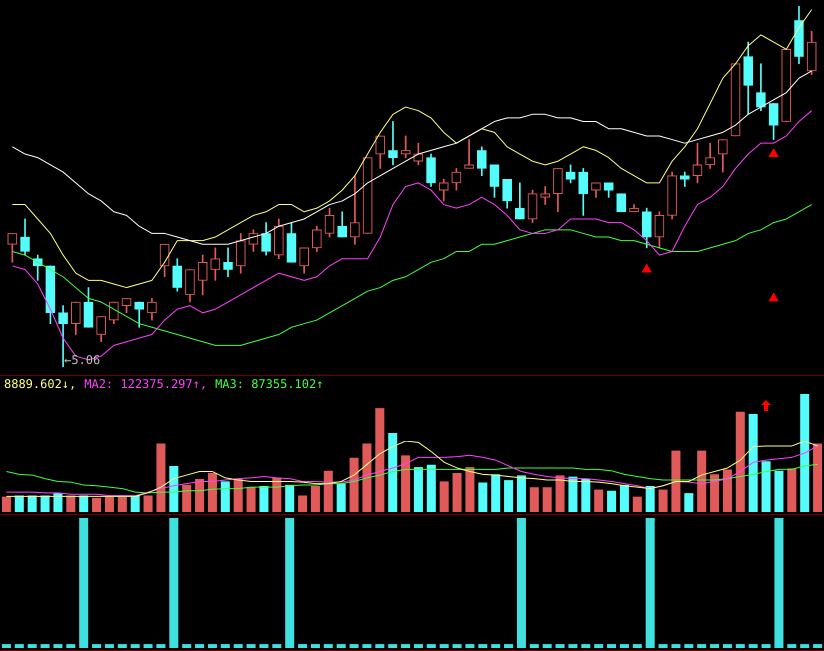  What do you see at coordinates (82, 360) in the screenshot?
I see `annotation: ←5.06` at bounding box center [82, 360].